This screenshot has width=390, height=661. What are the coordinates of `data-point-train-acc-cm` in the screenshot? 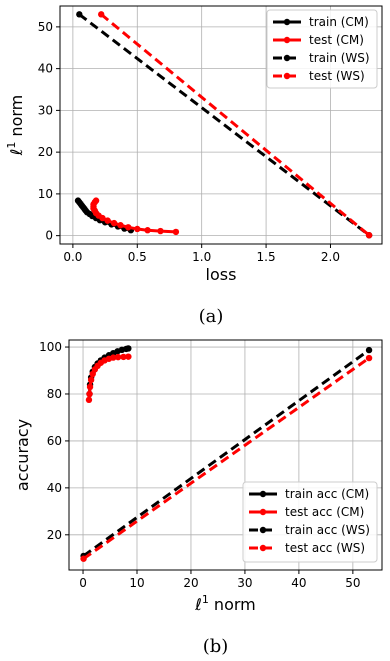 It's located at (128, 348).